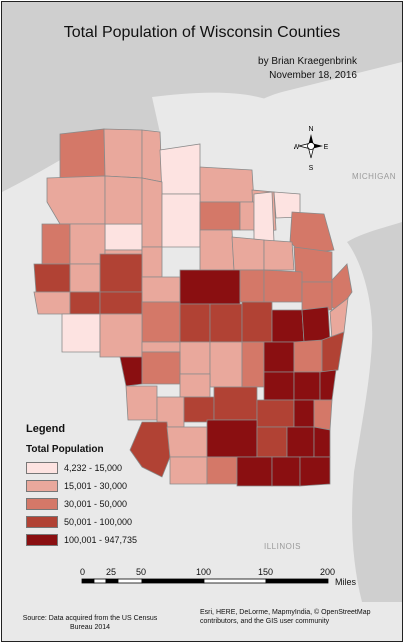  Describe the element at coordinates (277, 152) in the screenshot. I see `upper-peninsula` at that location.